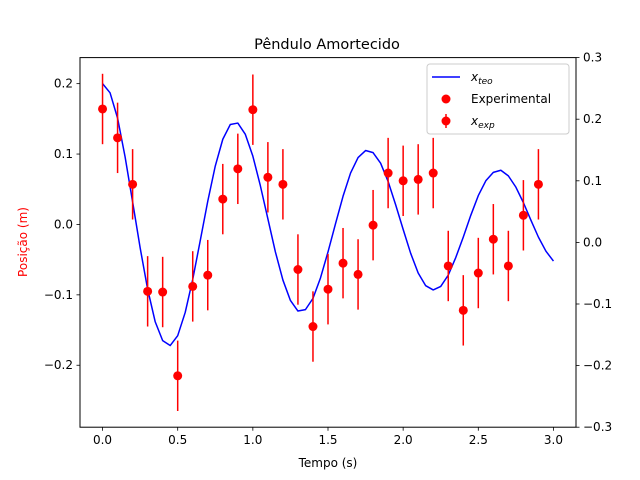 Image resolution: width=640 pixels, height=480 pixels. I want to click on legend-label: Experimental, so click(511, 99).